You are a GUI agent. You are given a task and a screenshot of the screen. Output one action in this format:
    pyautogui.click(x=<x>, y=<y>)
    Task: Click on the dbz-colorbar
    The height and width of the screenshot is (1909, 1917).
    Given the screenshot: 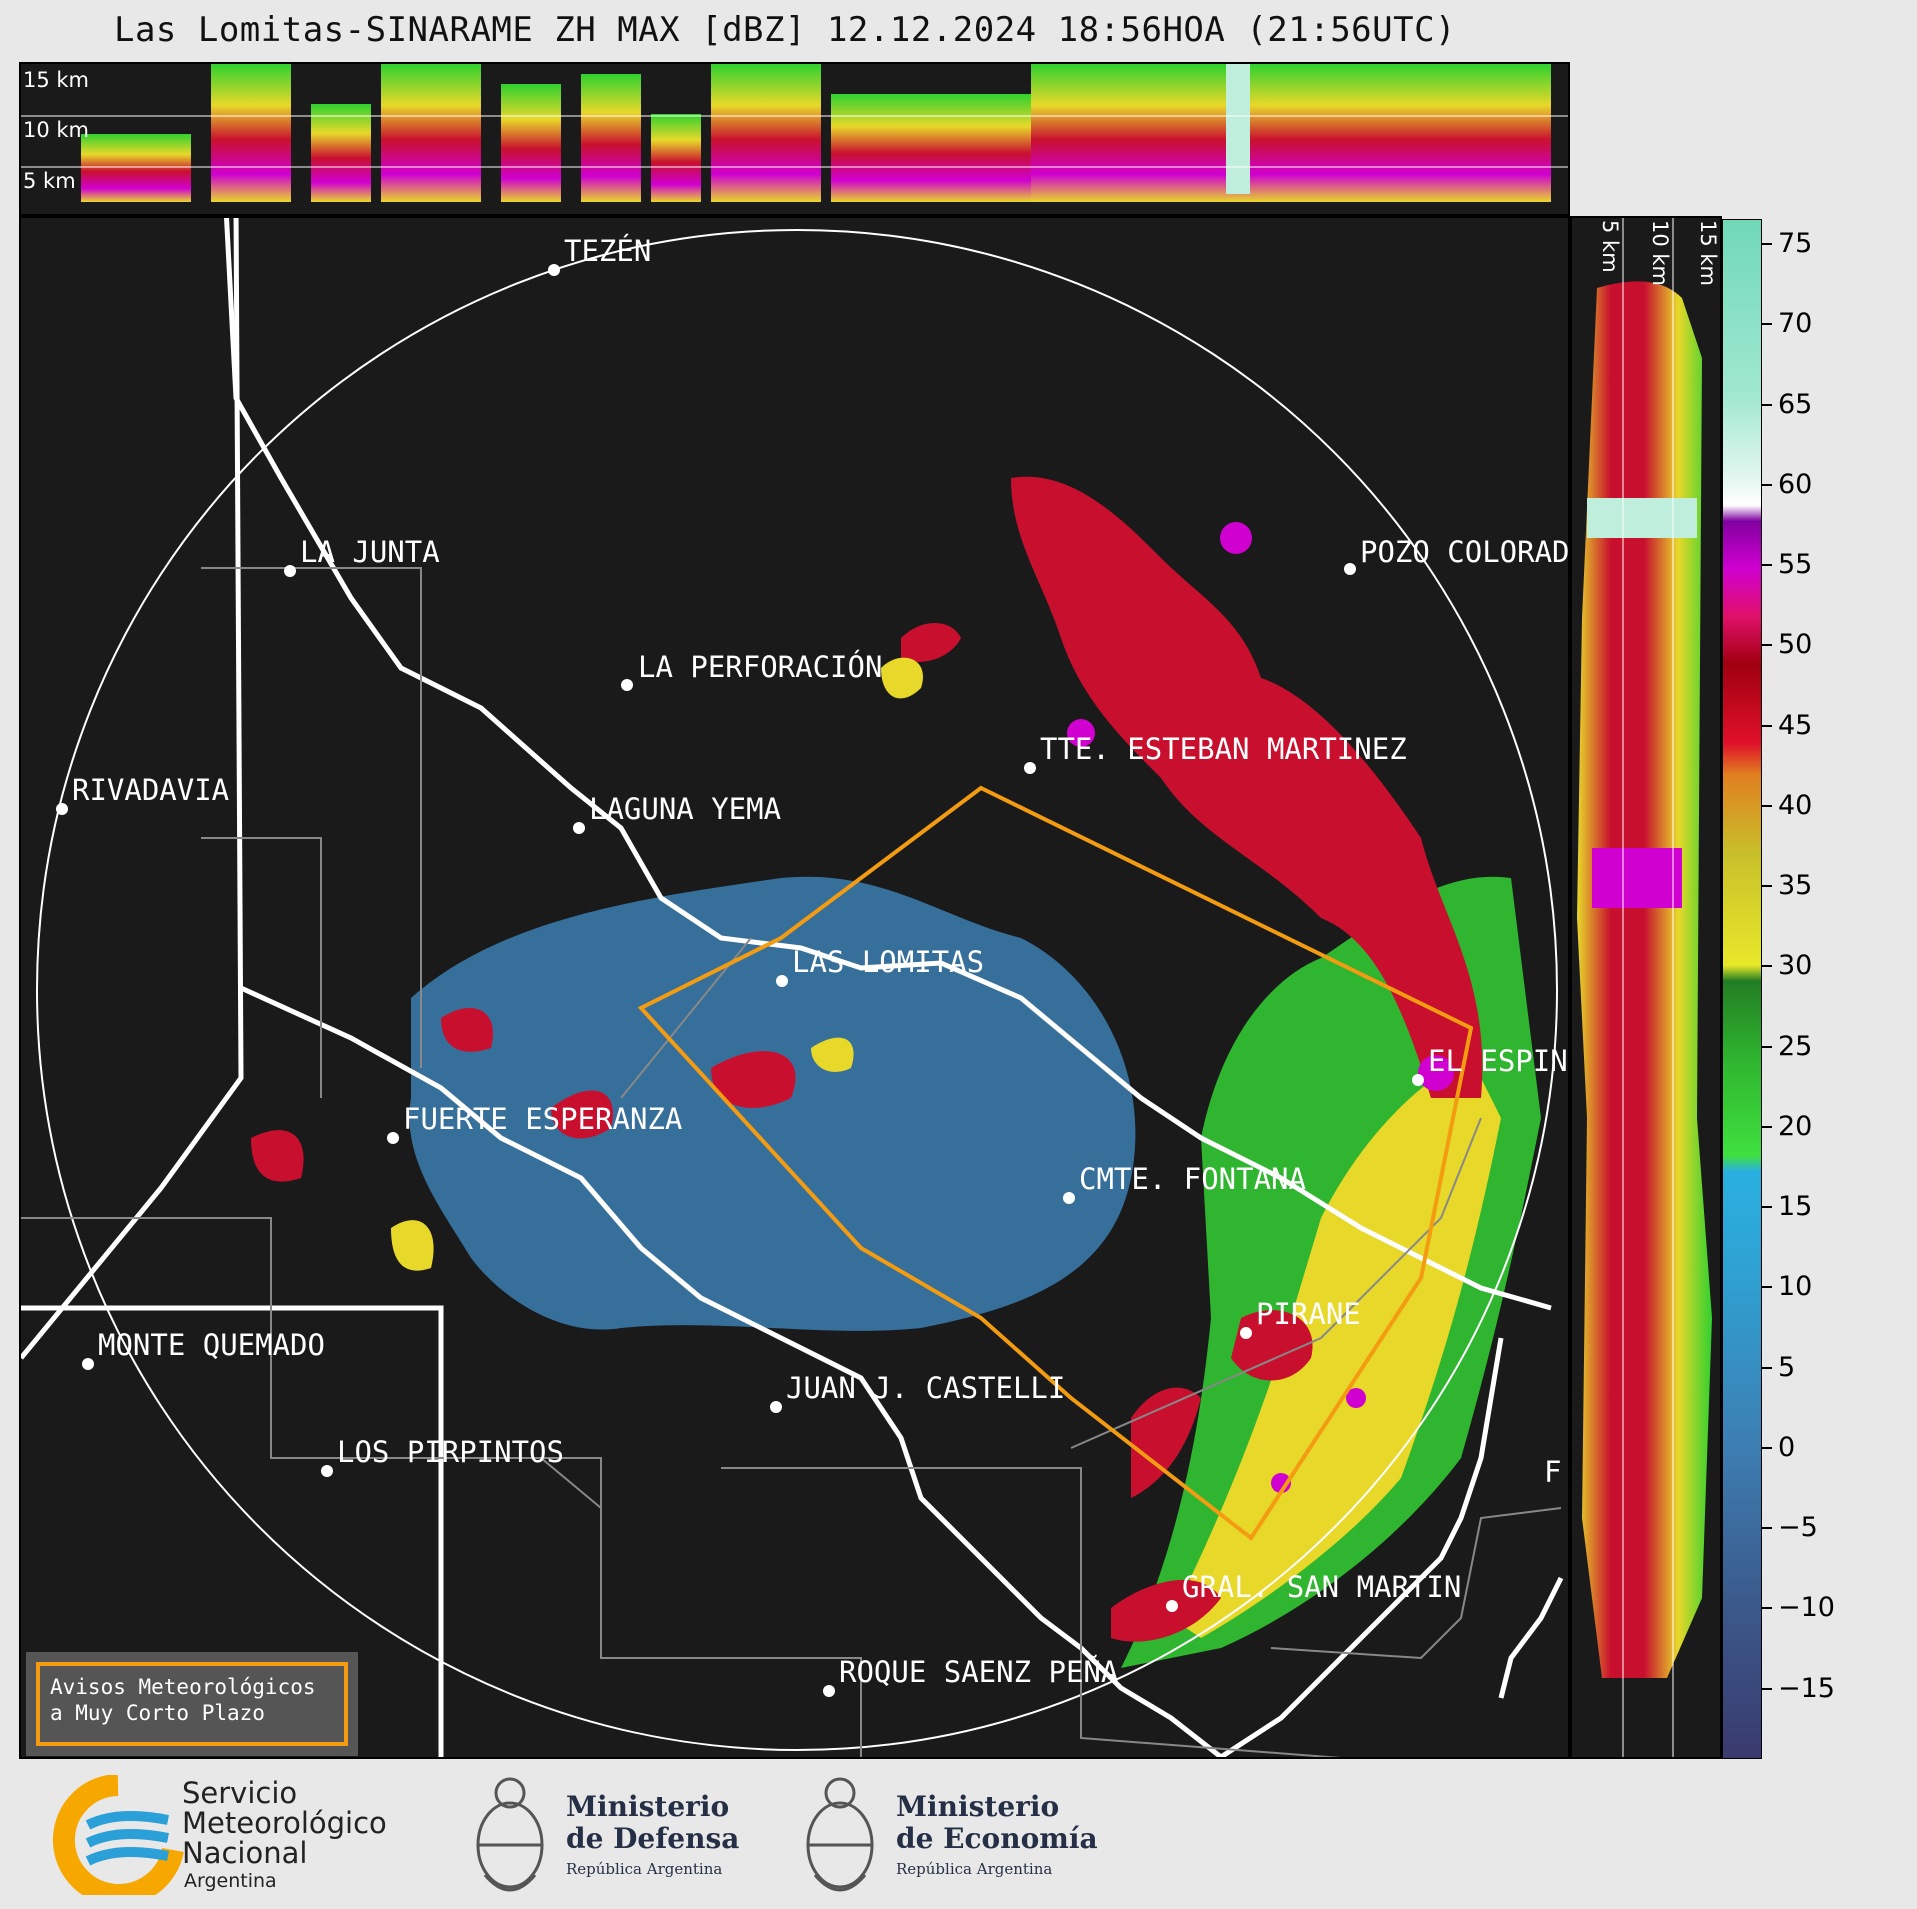 What is the action you would take?
    pyautogui.click(x=1742, y=989)
    